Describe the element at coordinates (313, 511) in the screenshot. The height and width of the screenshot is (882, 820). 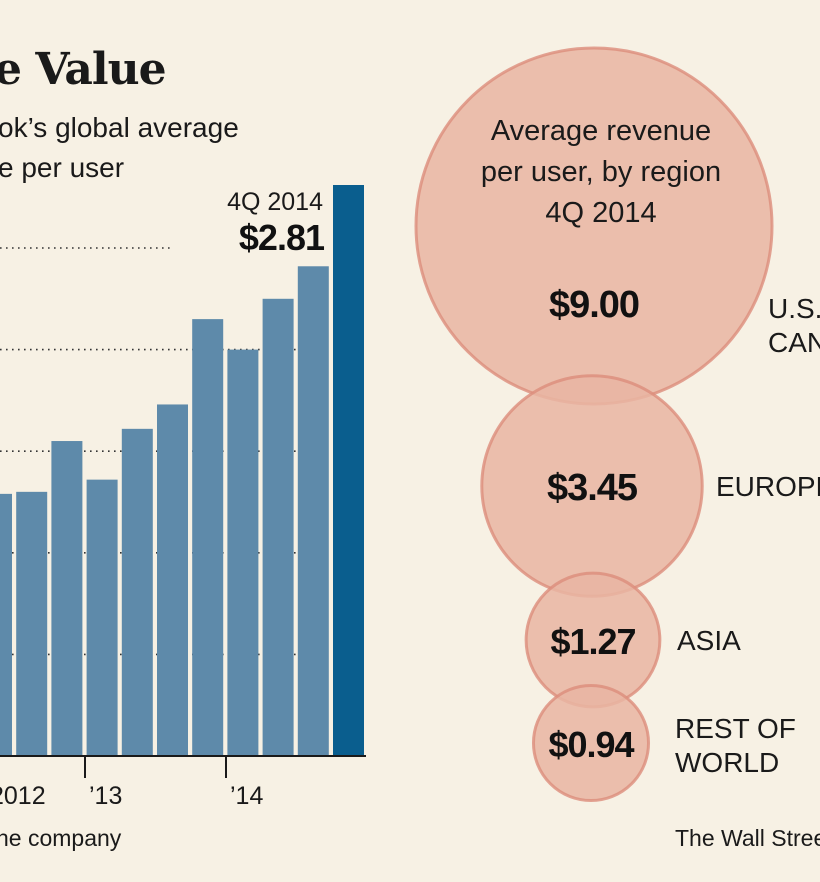
I see `bar-3q-2014` at that location.